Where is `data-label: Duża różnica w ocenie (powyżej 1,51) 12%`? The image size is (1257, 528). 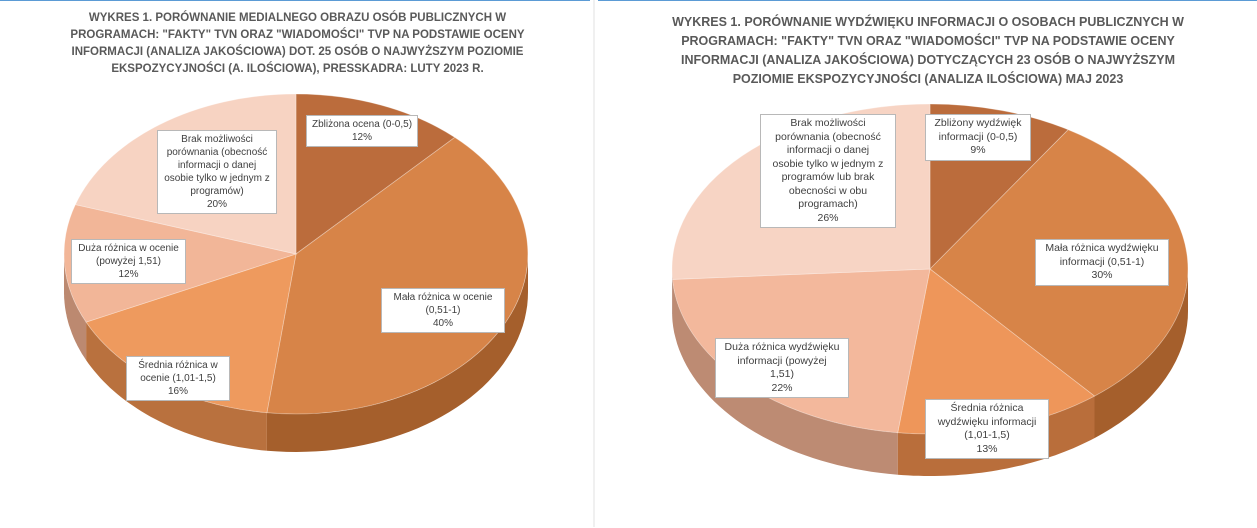
data-label: Duża różnica w ocenie (powyżej 1,51) 12% is located at coordinates (128, 261).